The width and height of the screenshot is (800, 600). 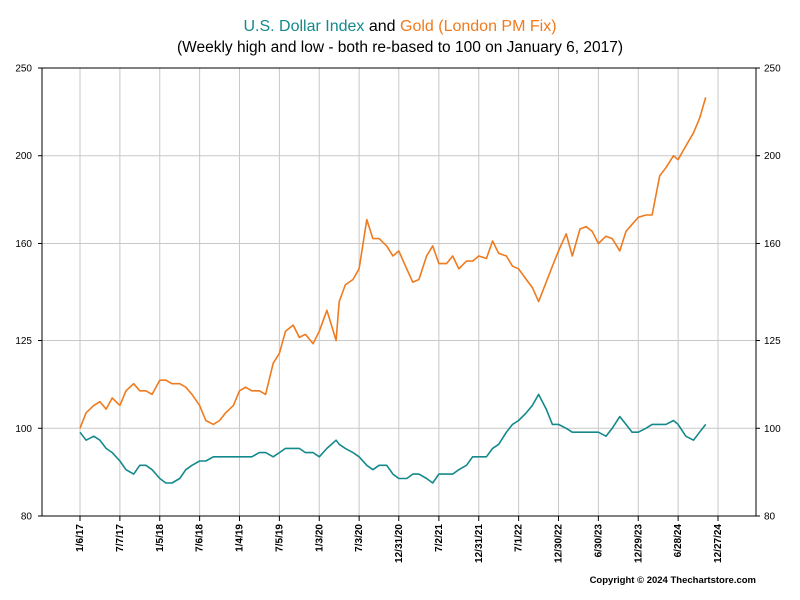 What do you see at coordinates (770, 517) in the screenshot?
I see `y-tick-label-right: 80` at bounding box center [770, 517].